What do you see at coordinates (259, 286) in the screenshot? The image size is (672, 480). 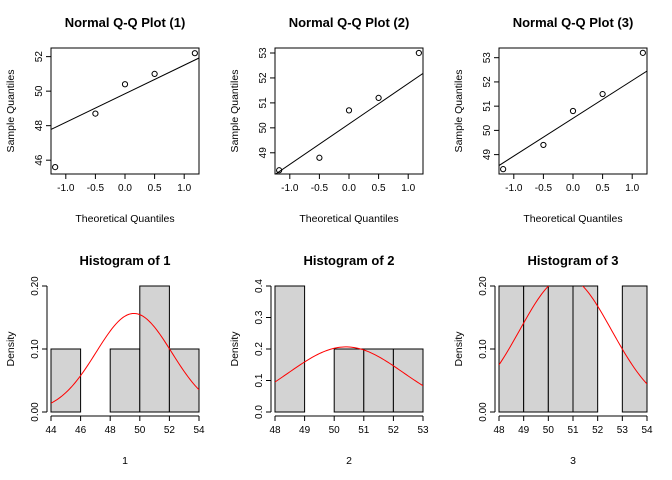 I see `y-tick-label: 0.4` at bounding box center [259, 286].